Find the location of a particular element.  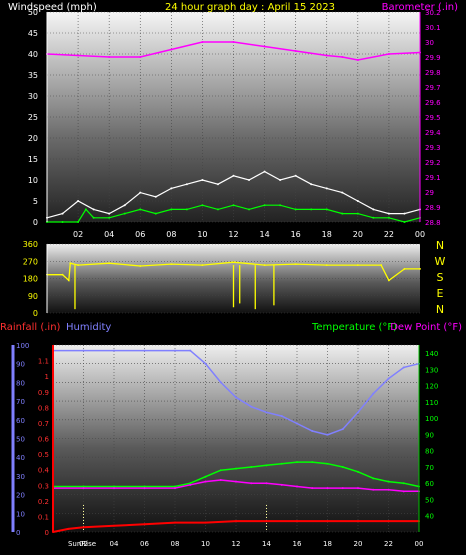

temp-y-tick: 40 is located at coordinates (429, 517).